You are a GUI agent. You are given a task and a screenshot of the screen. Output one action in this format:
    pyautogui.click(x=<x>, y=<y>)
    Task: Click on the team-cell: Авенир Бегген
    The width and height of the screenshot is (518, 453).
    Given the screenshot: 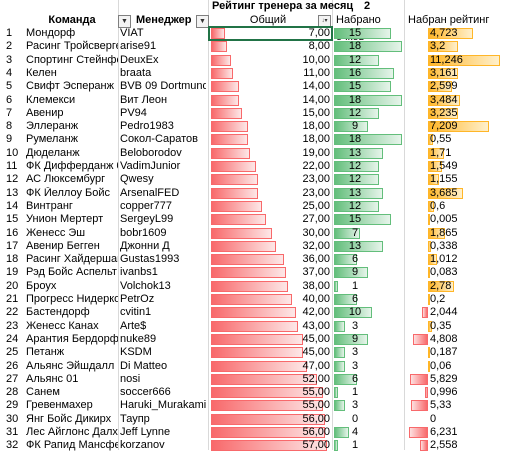 What is the action you would take?
    pyautogui.click(x=63, y=245)
    